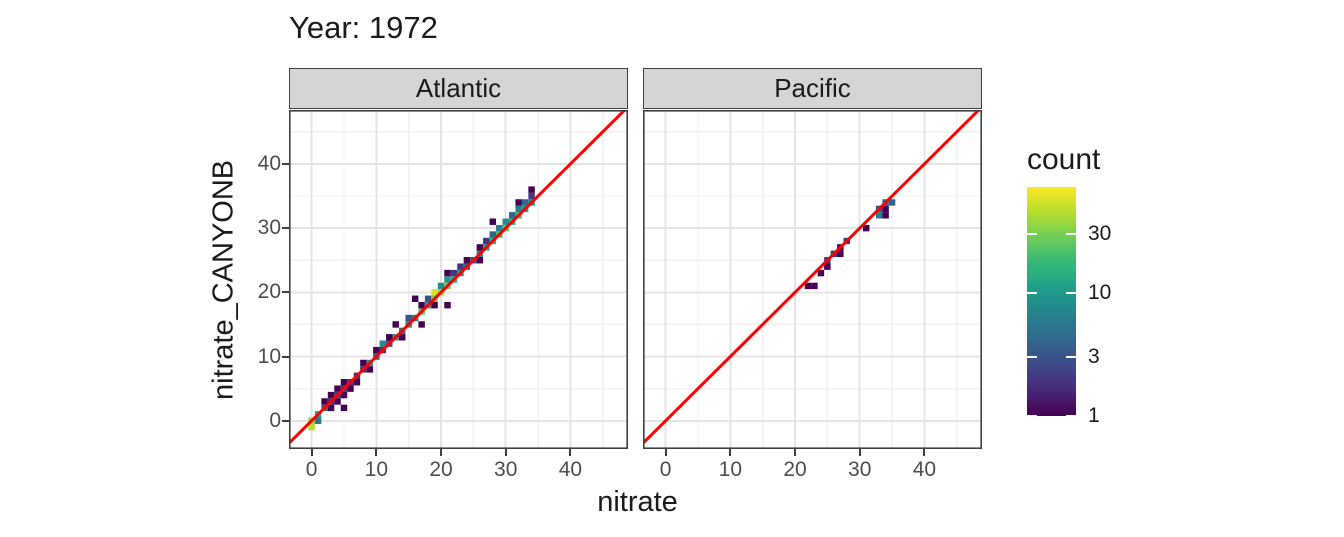  Describe the element at coordinates (1064, 159) in the screenshot. I see `legend-title: count` at that location.